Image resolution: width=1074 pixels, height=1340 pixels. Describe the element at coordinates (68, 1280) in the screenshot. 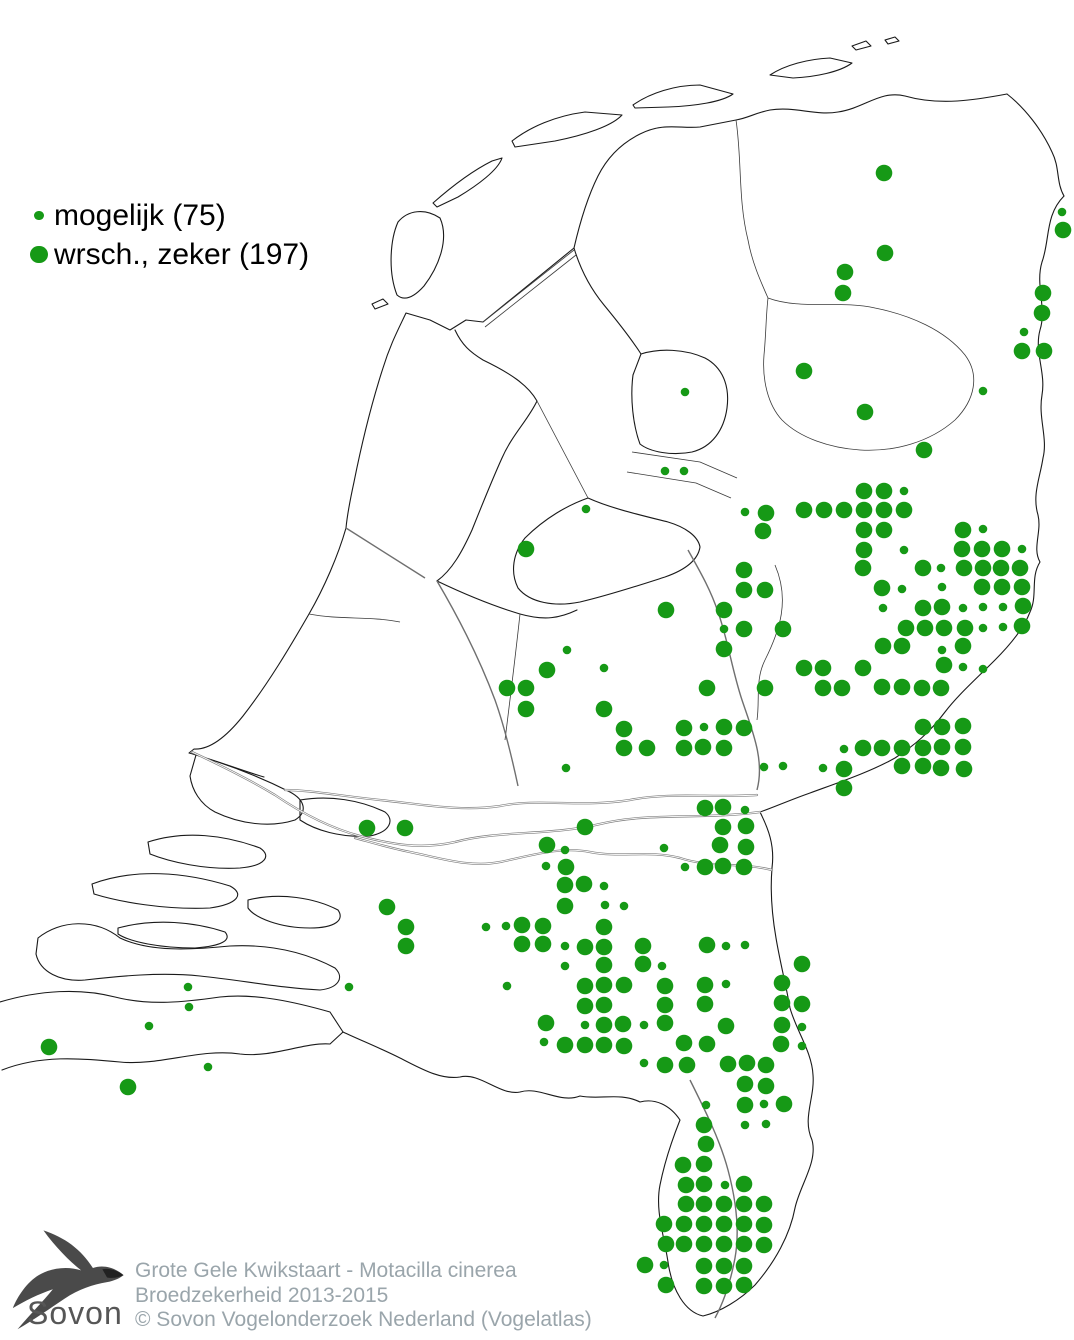

I see `swallow-icon` at that location.